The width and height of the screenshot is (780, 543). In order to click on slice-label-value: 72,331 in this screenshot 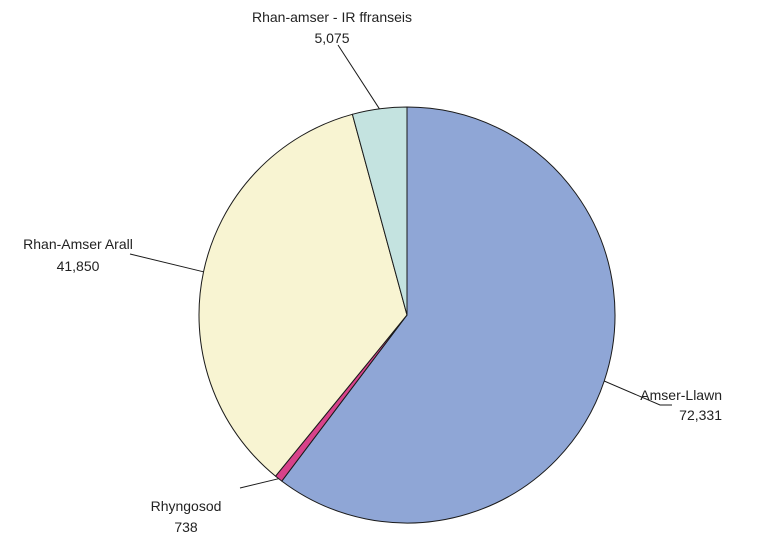, I will do `click(700, 415)`.